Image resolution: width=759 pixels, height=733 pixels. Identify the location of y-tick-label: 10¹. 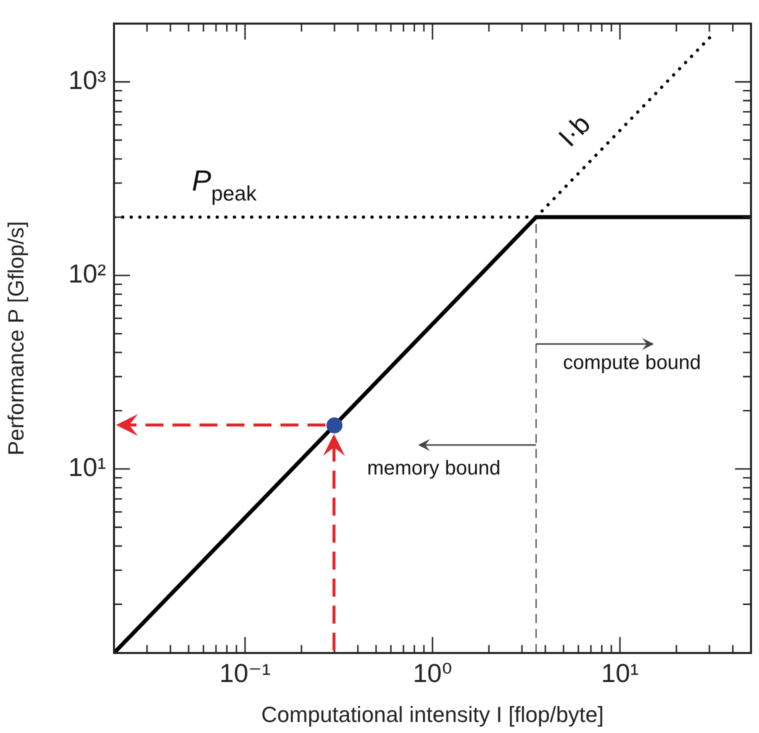
(87, 467).